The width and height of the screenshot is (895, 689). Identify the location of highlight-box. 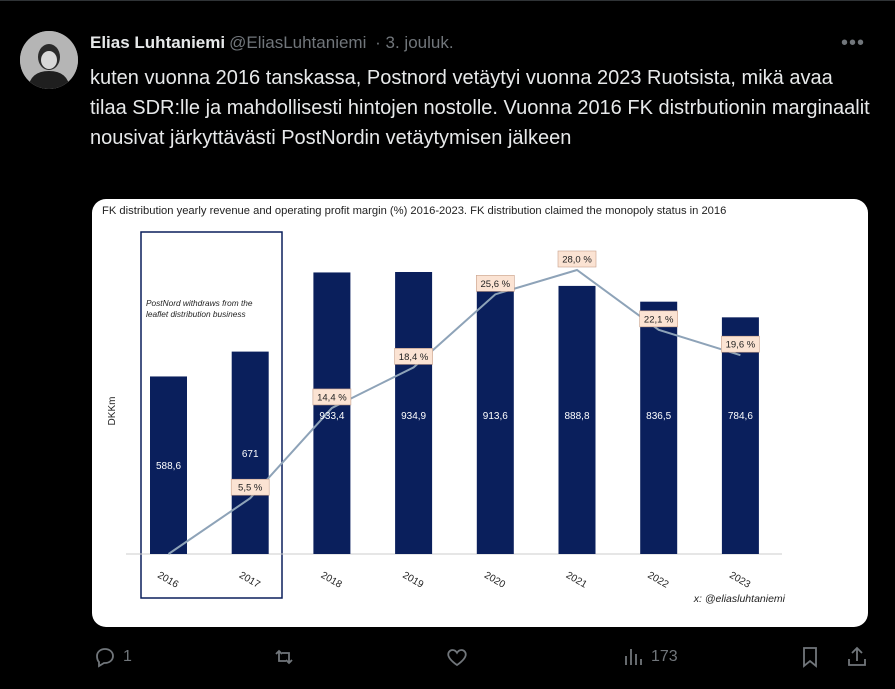
(211, 415).